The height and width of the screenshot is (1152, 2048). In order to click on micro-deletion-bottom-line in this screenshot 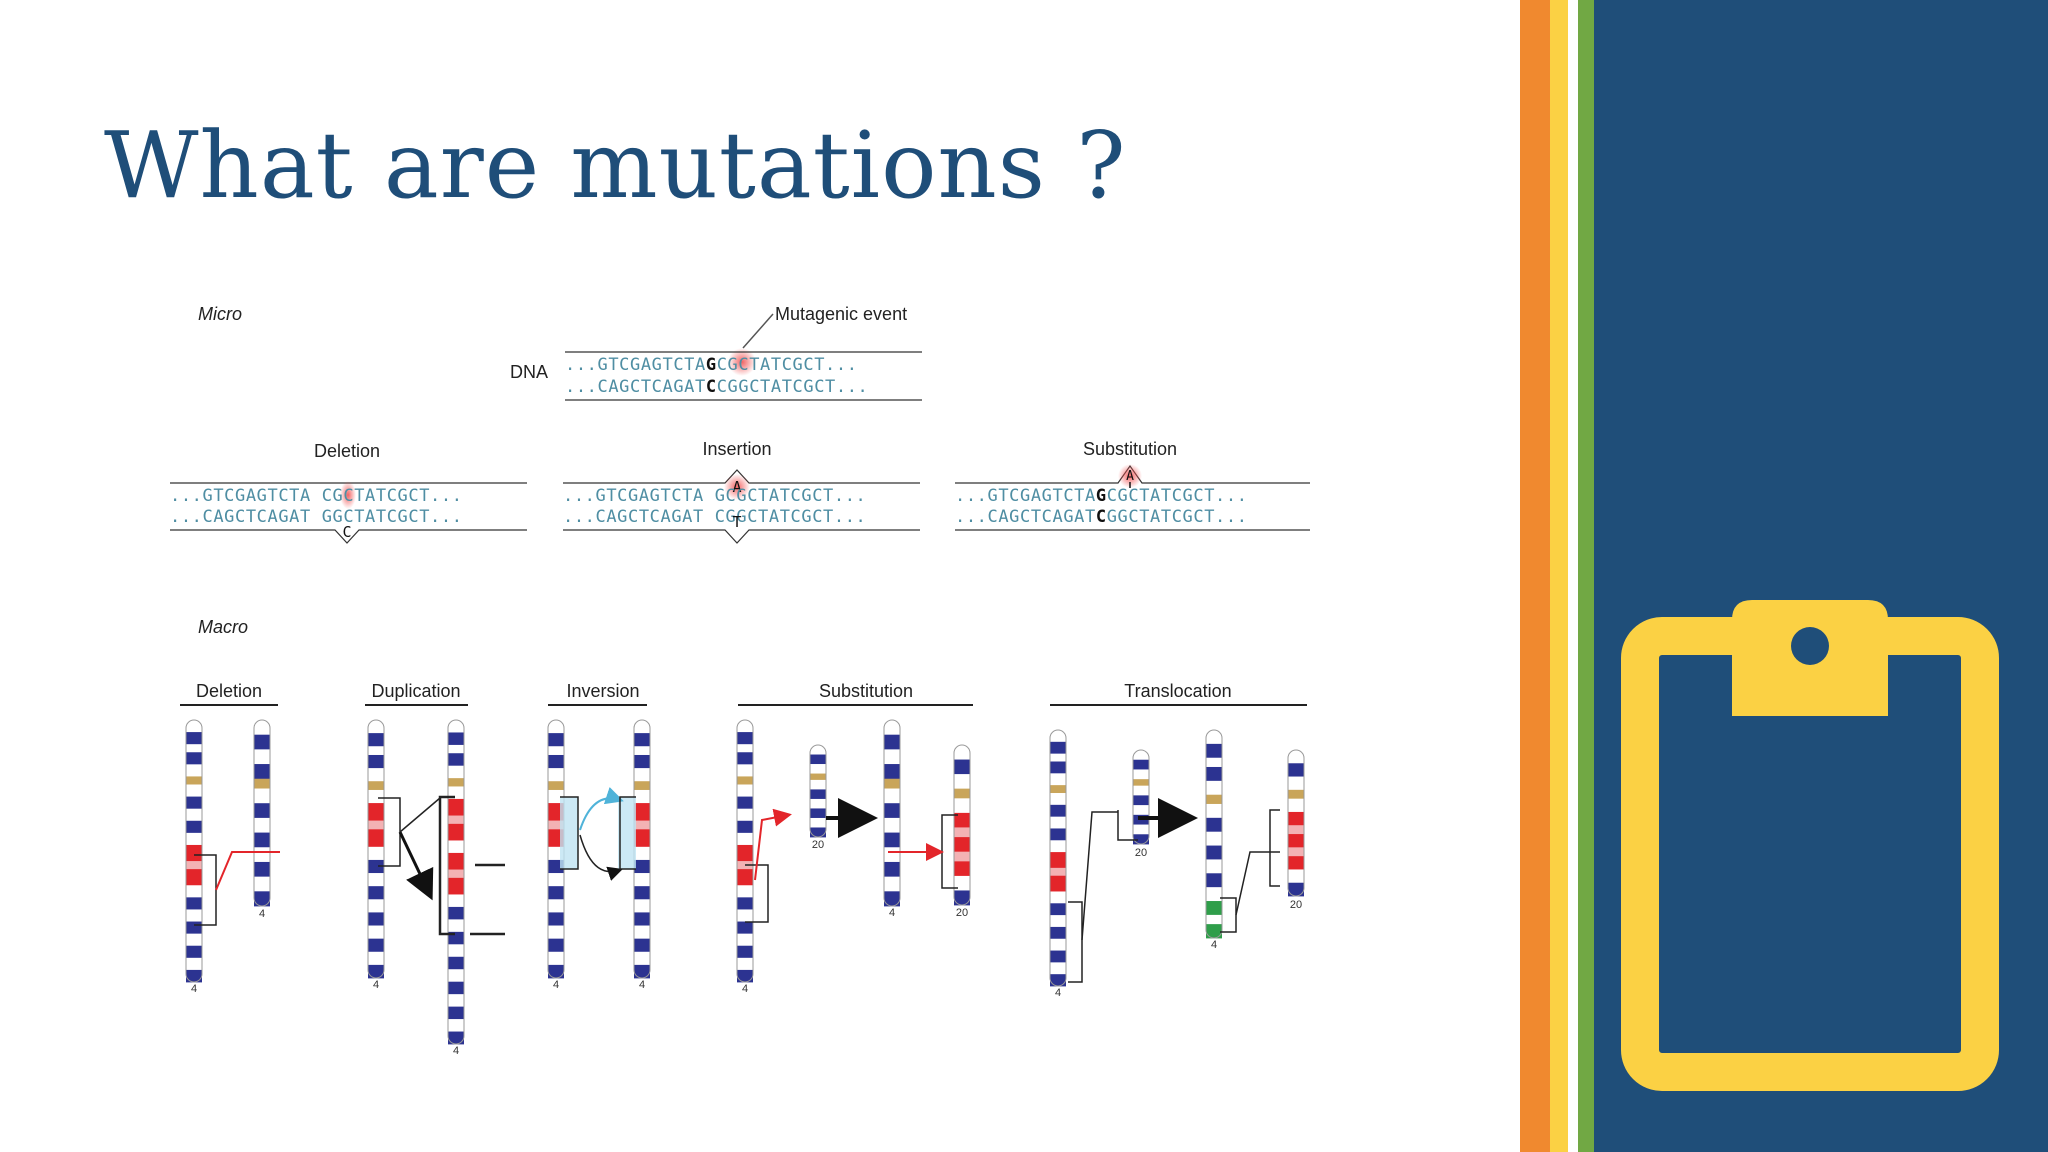, I will do `click(348, 536)`.